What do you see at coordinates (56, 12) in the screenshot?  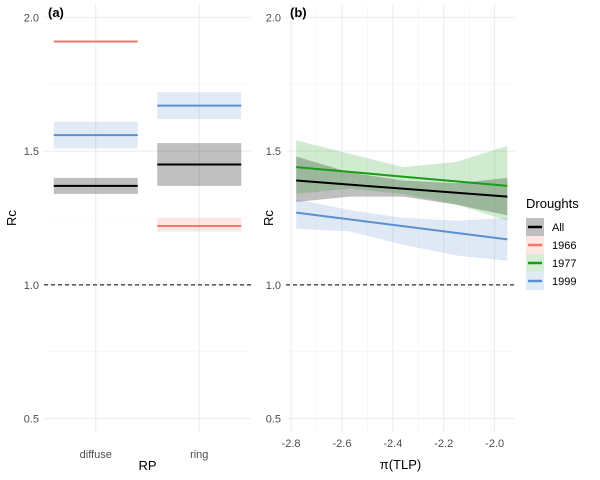 I see `panel-label: (a)` at bounding box center [56, 12].